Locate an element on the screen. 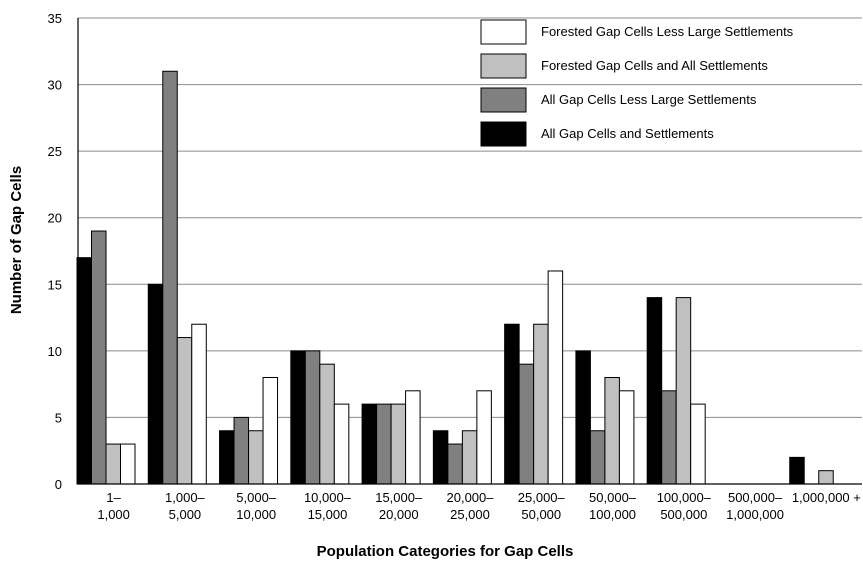 Image resolution: width=863 pixels, height=564 pixels. x-tick-label: 25,000– is located at coordinates (542, 497).